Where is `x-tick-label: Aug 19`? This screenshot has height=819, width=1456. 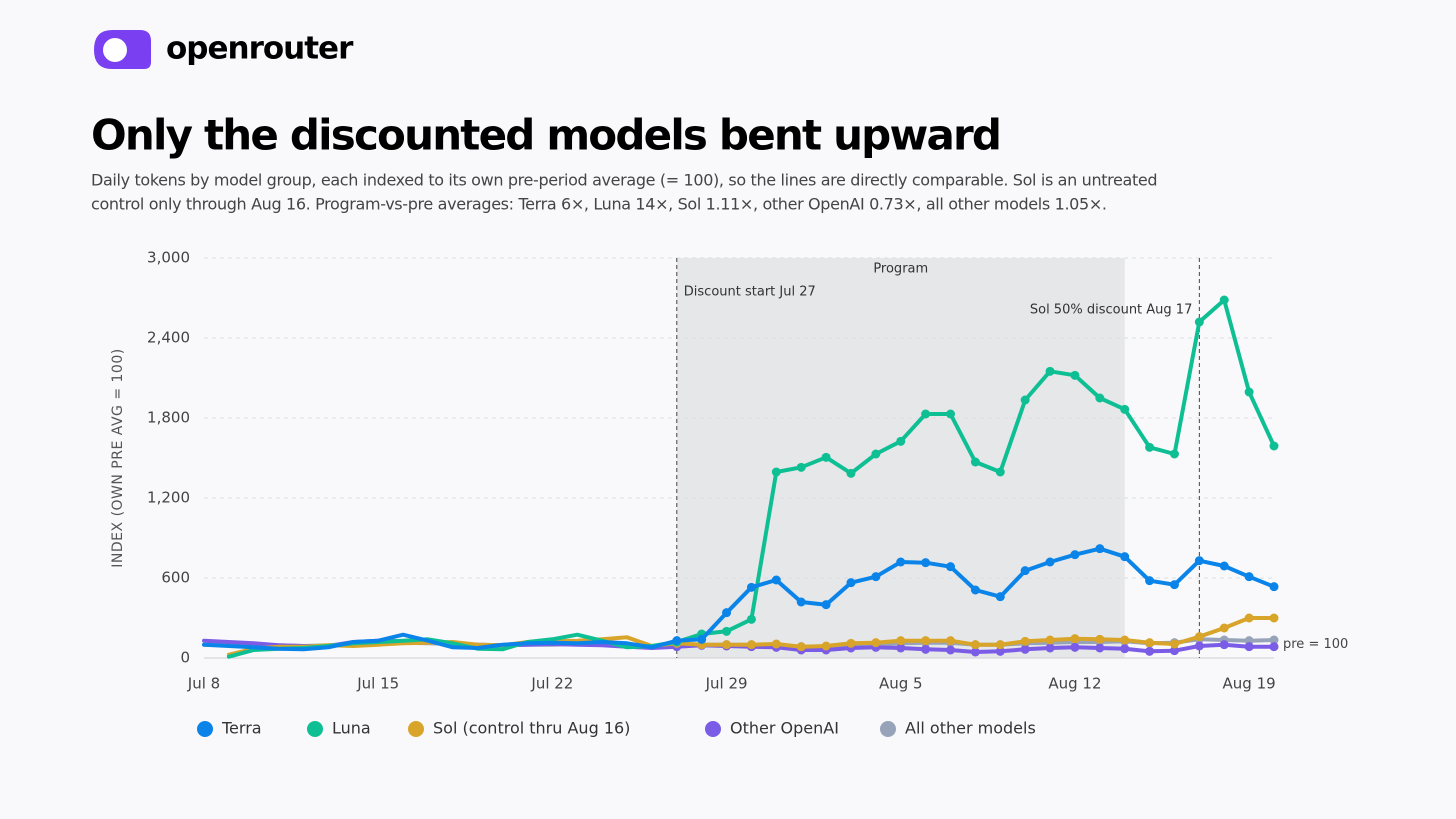
x-tick-label: Aug 19 is located at coordinates (1249, 684).